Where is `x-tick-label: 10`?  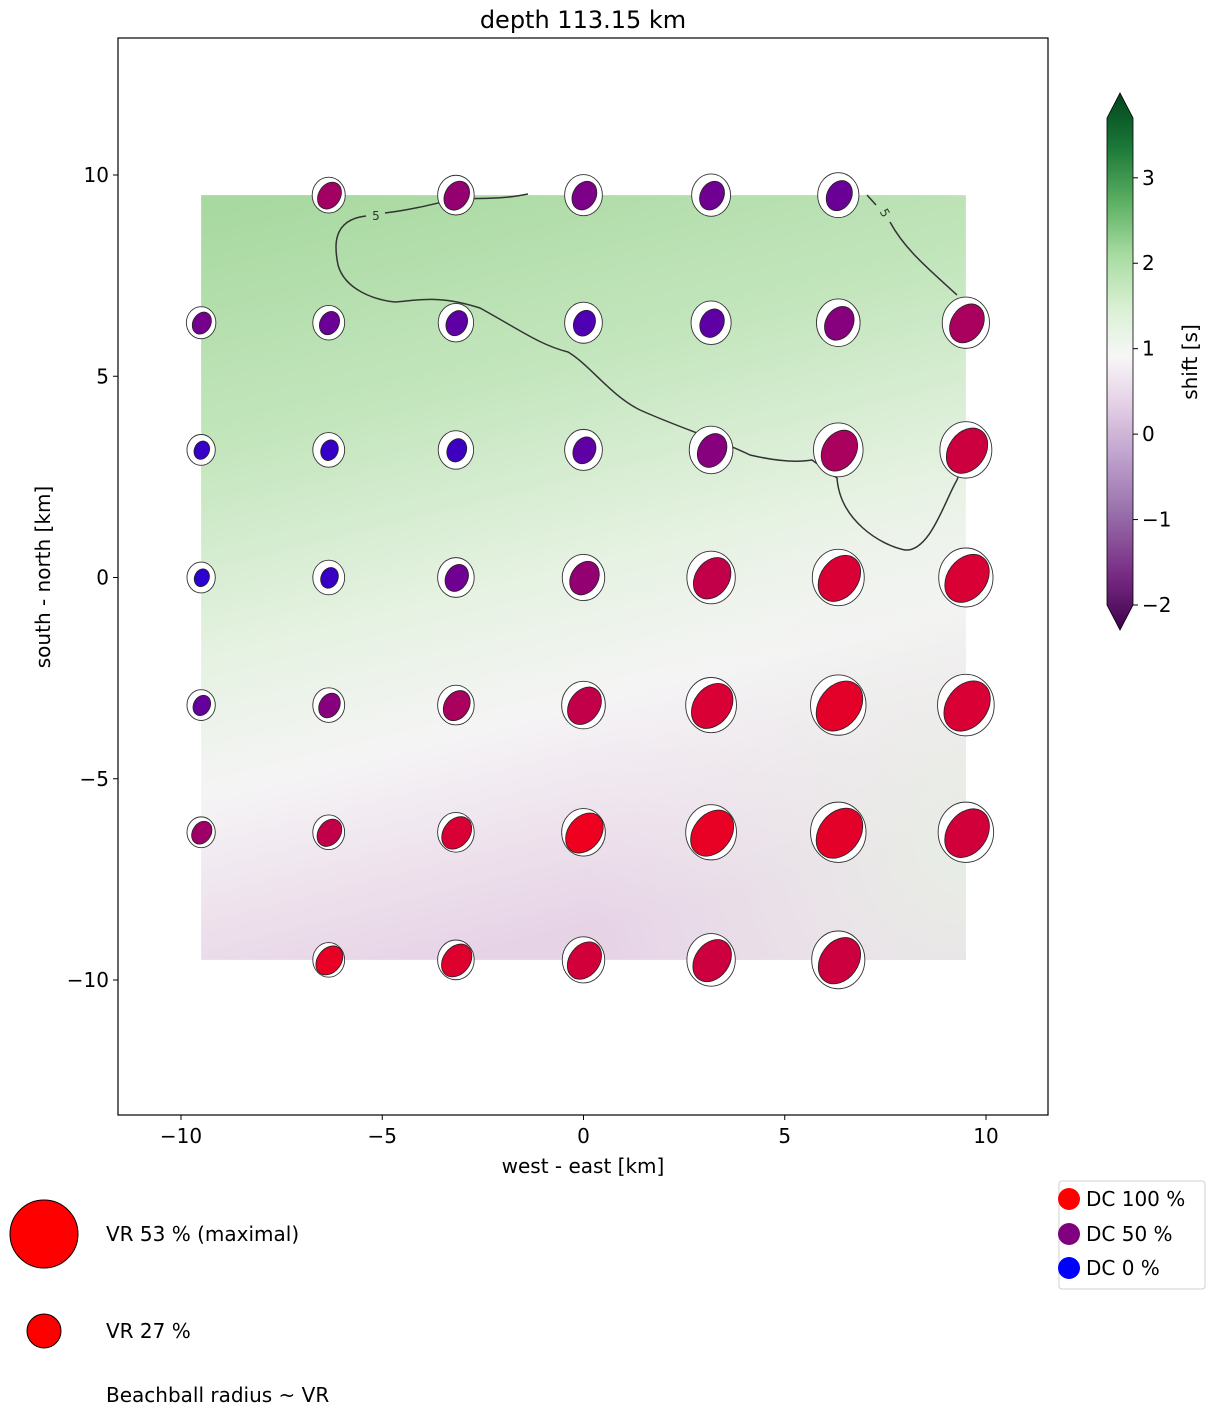 x-tick-label: 10 is located at coordinates (985, 1136).